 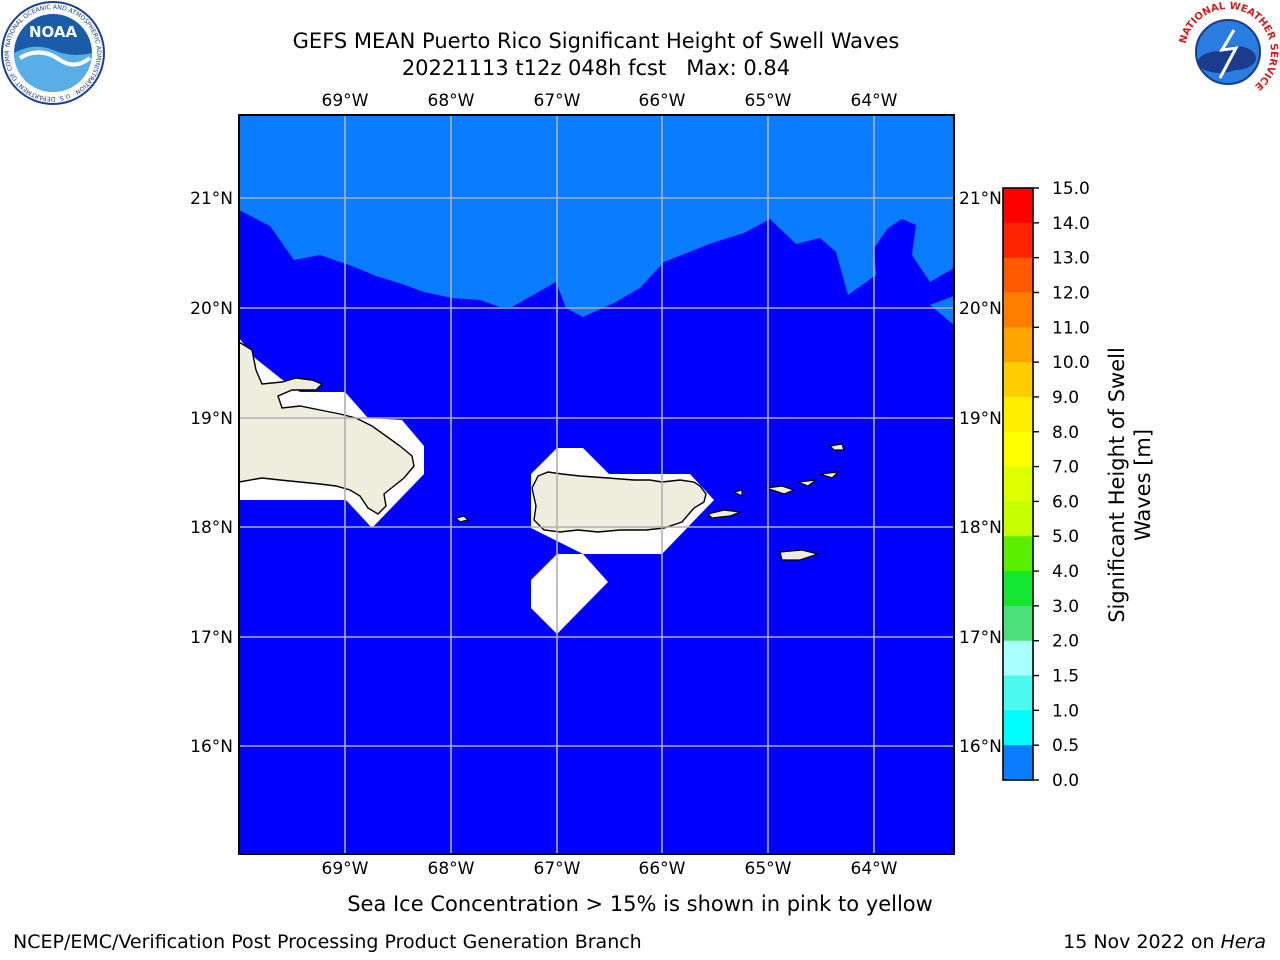 I want to click on st-croix, so click(x=800, y=555).